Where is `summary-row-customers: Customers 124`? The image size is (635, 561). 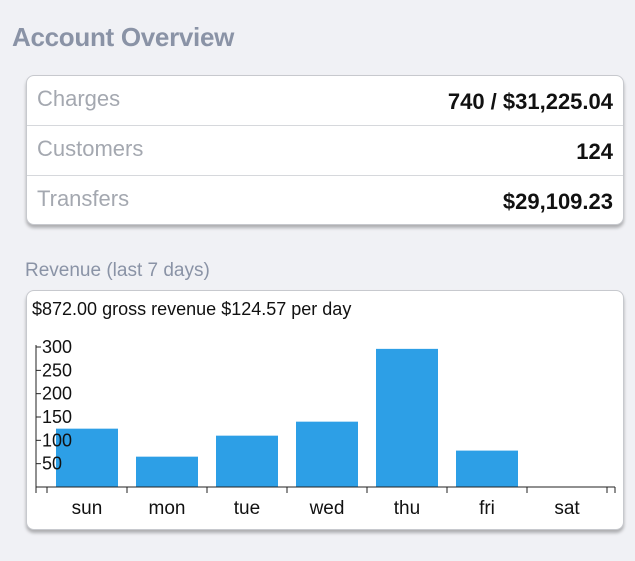
summary-row-customers: Customers 124 is located at coordinates (325, 151).